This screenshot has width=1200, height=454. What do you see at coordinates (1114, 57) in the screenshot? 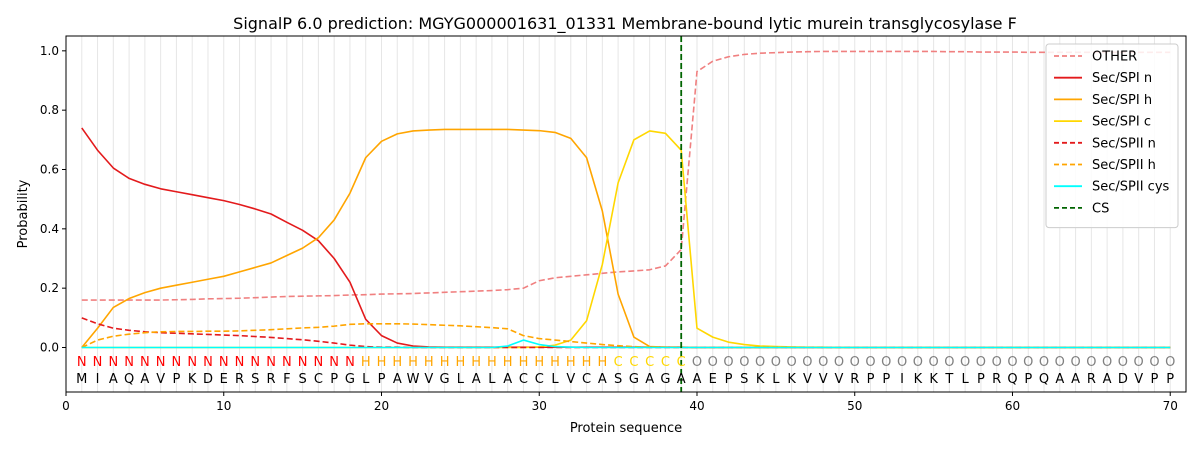
I see `legend-label: OTHER` at bounding box center [1114, 57].